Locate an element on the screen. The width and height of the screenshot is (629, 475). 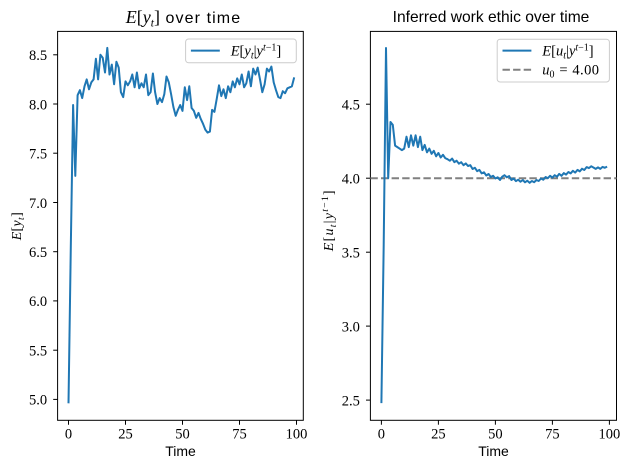
svg-text: 4.5 is located at coordinates (351, 106).